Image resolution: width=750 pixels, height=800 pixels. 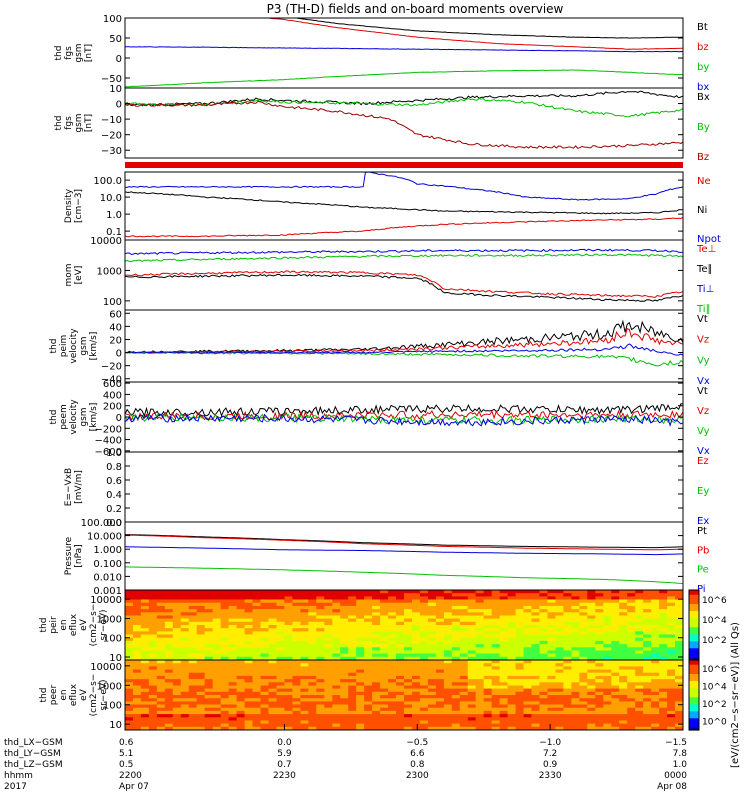 What do you see at coordinates (69, 555) in the screenshot?
I see `y-axis-label: Pressure` at bounding box center [69, 555].